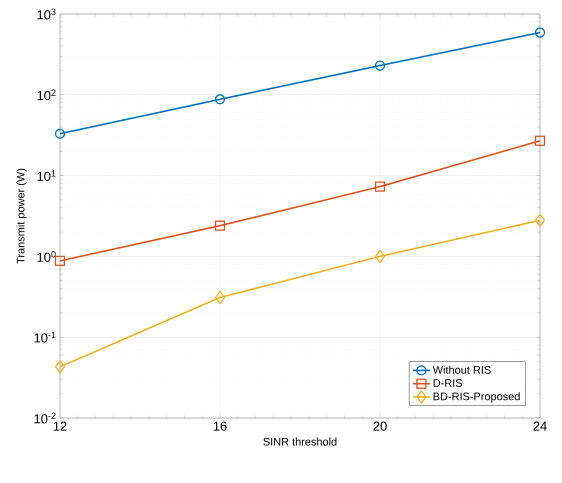  Describe the element at coordinates (47, 14) in the screenshot. I see `y-tick-label: 10$^{3}$` at that location.